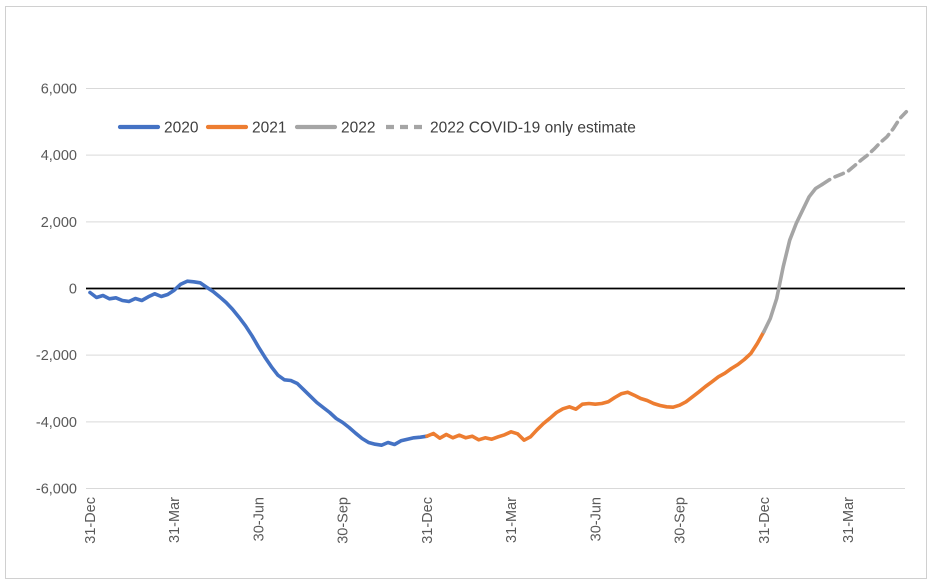  Describe the element at coordinates (59, 156) in the screenshot. I see `y-tick-label-4000: 4,000` at that location.